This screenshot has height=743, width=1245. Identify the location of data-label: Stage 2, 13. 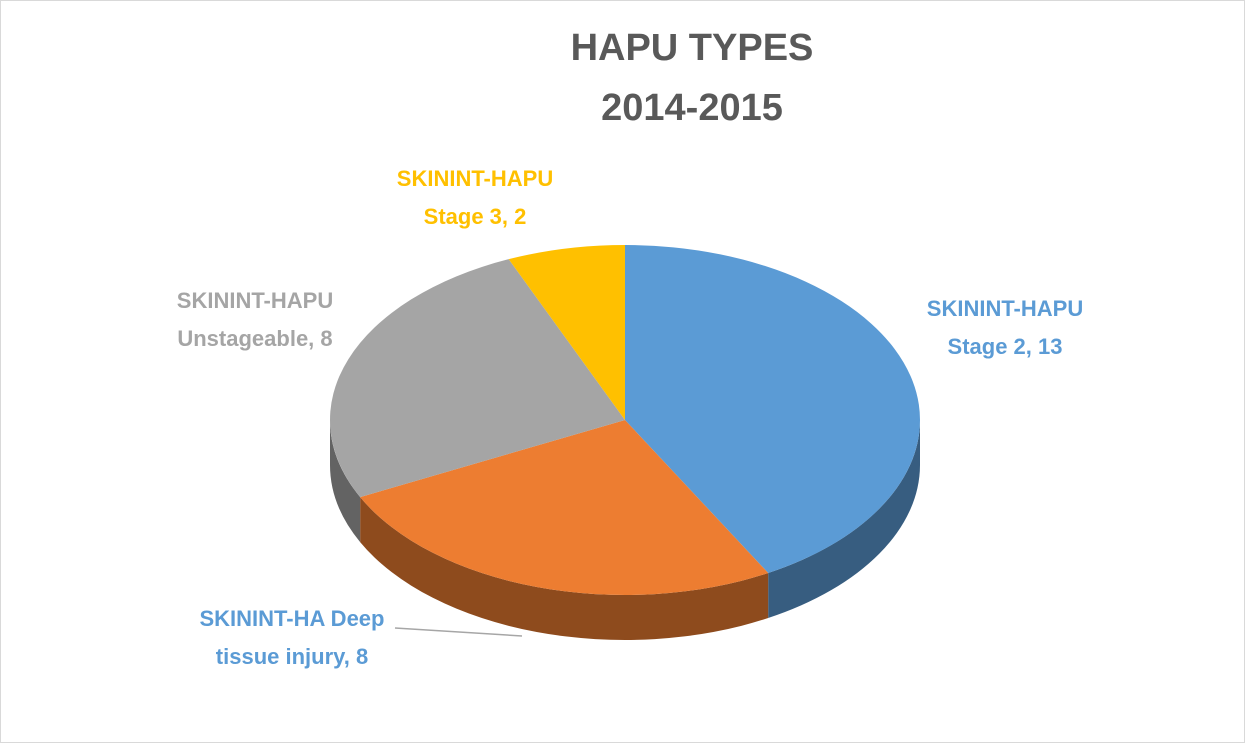
(1005, 346).